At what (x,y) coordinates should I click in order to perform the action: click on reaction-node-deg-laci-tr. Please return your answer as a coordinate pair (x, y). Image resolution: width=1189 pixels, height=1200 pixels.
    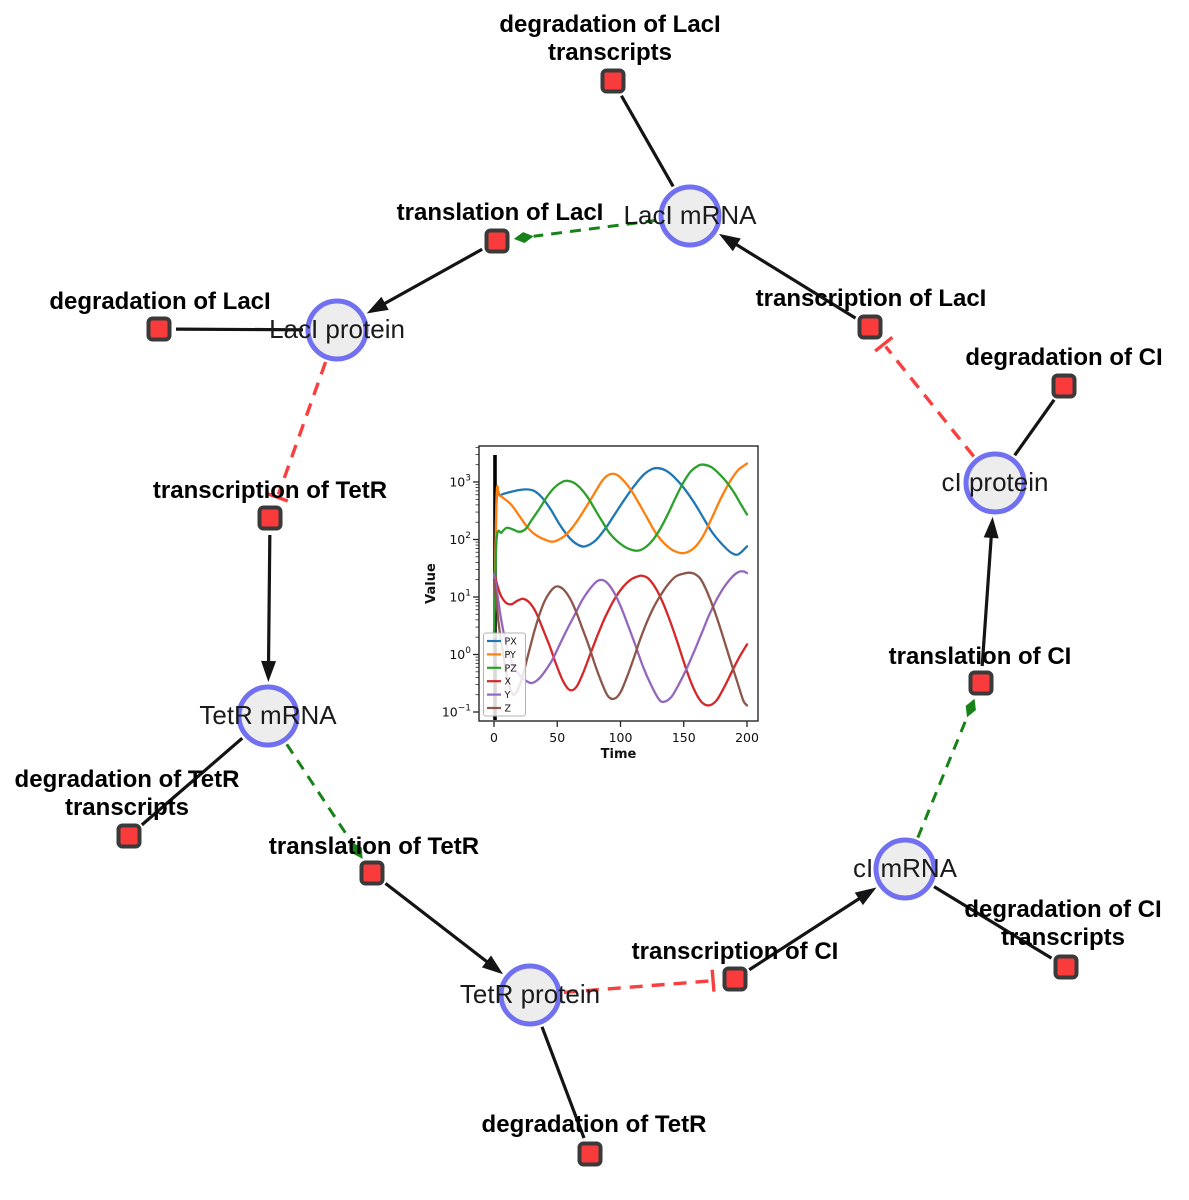
    Looking at the image, I should click on (613, 81).